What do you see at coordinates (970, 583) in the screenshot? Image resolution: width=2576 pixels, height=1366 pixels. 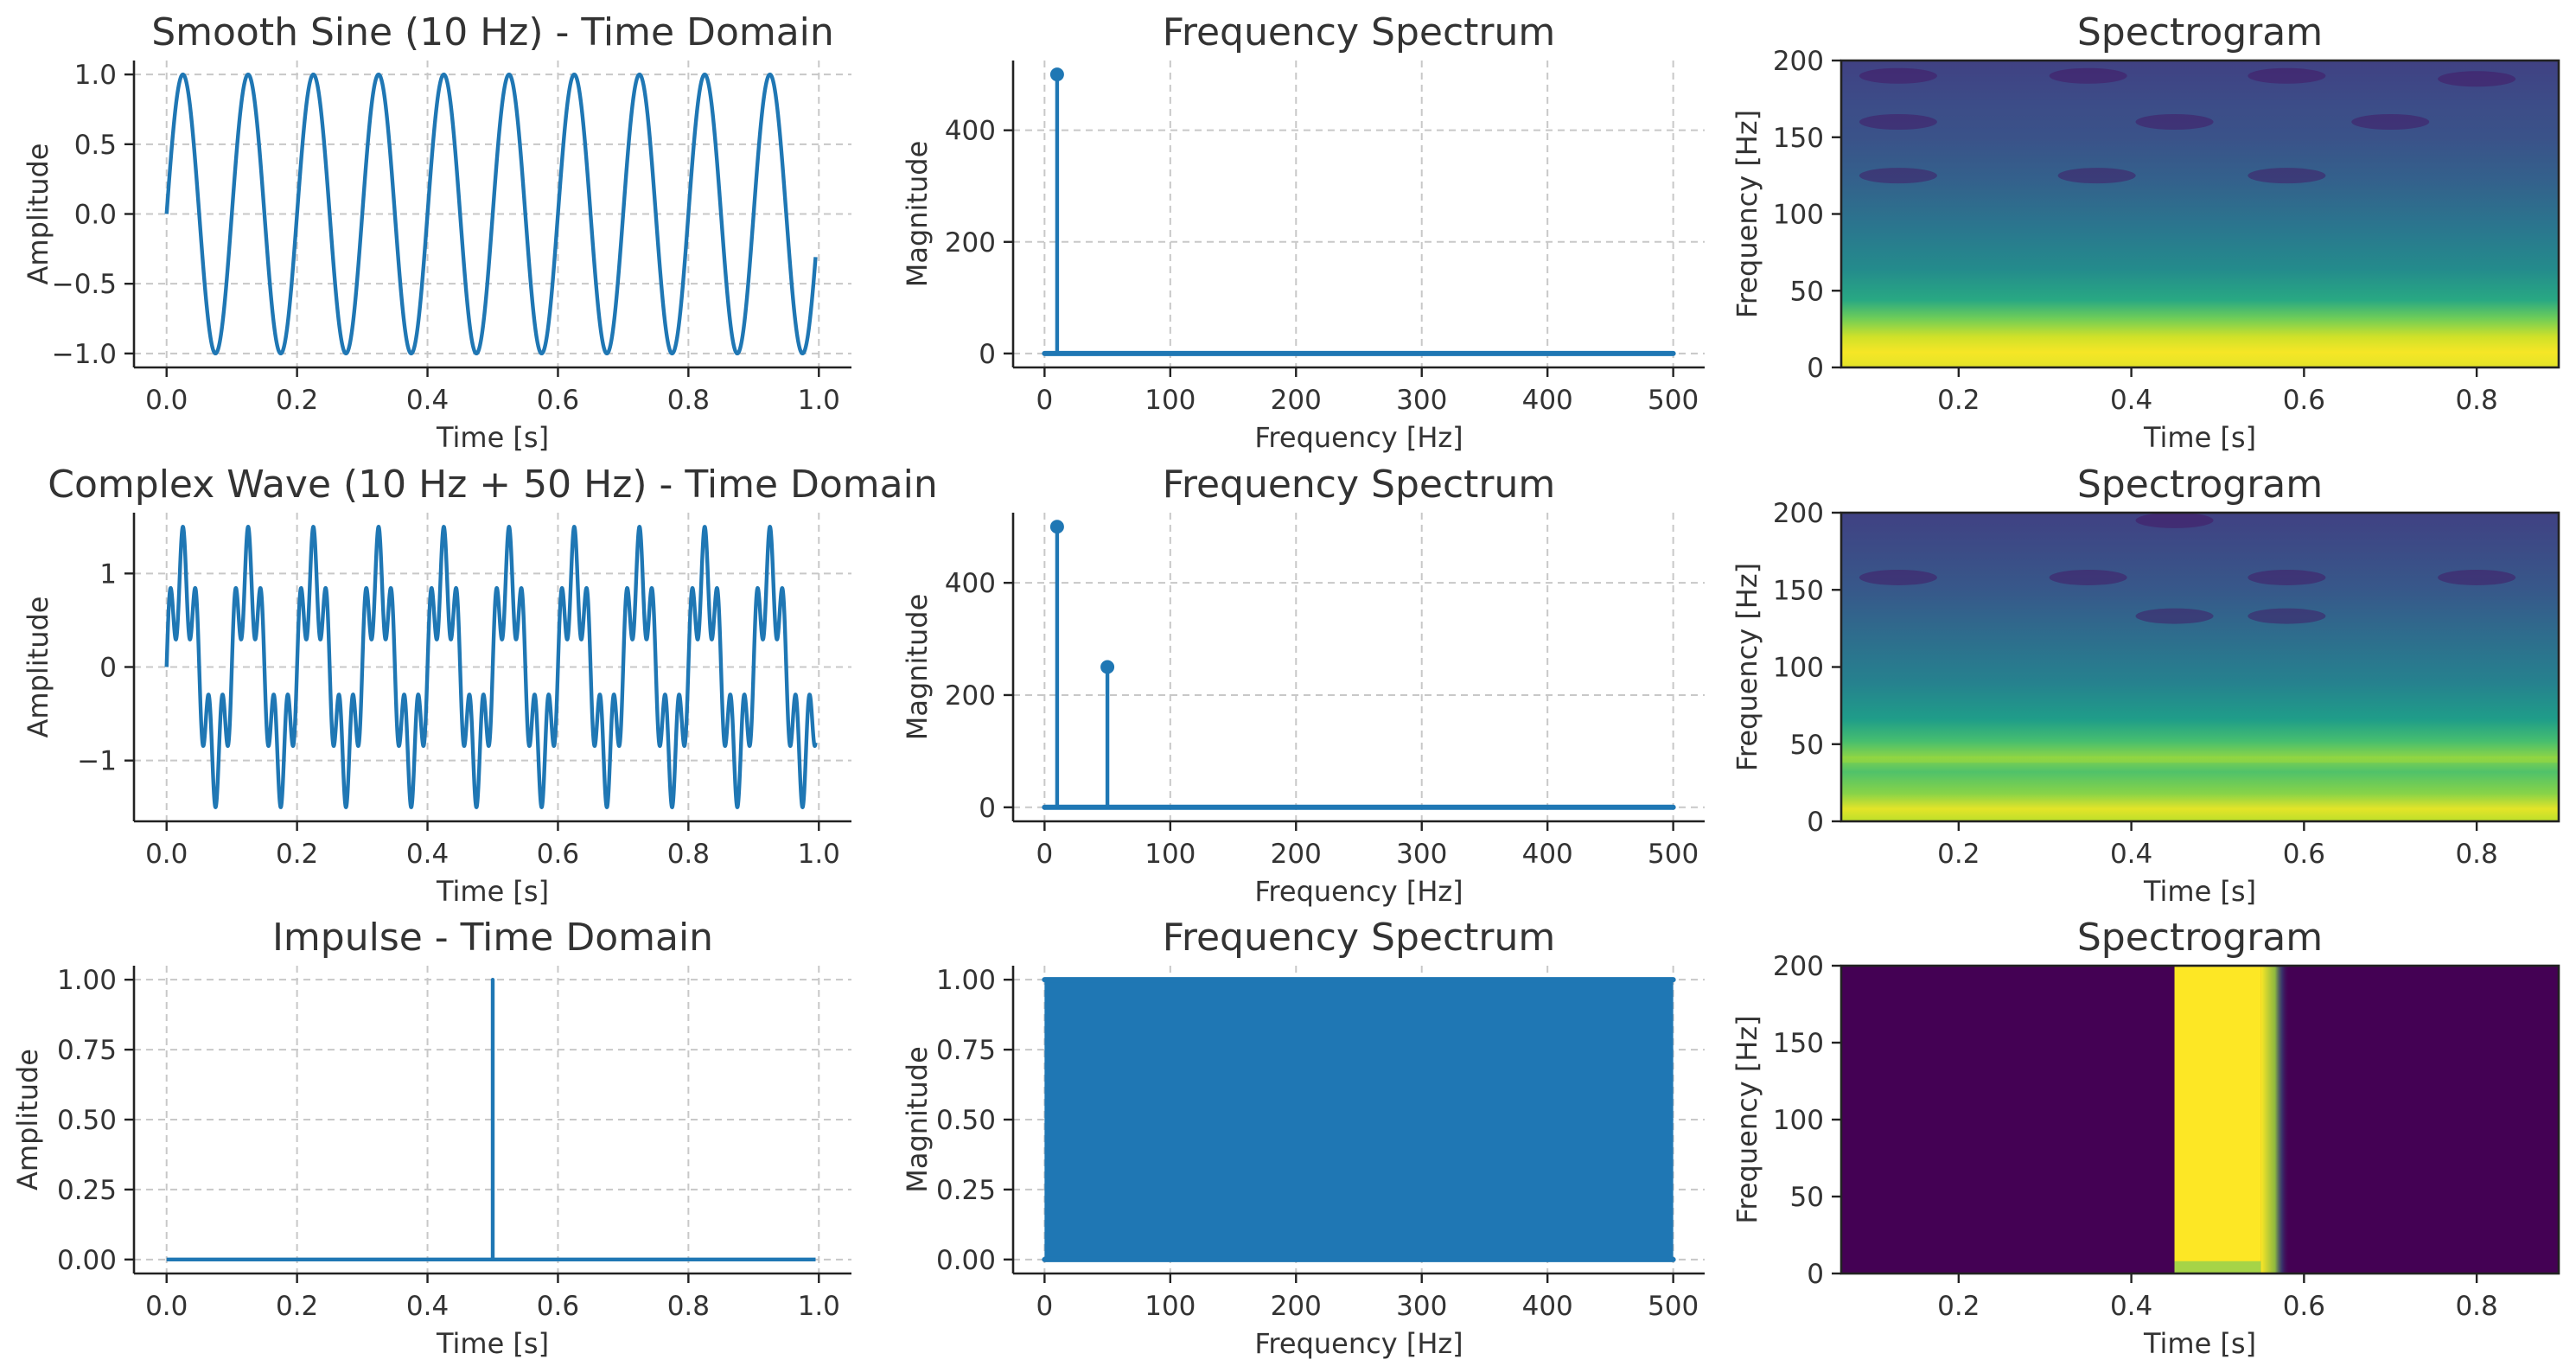 I see `y-tick-label: 400` at bounding box center [970, 583].